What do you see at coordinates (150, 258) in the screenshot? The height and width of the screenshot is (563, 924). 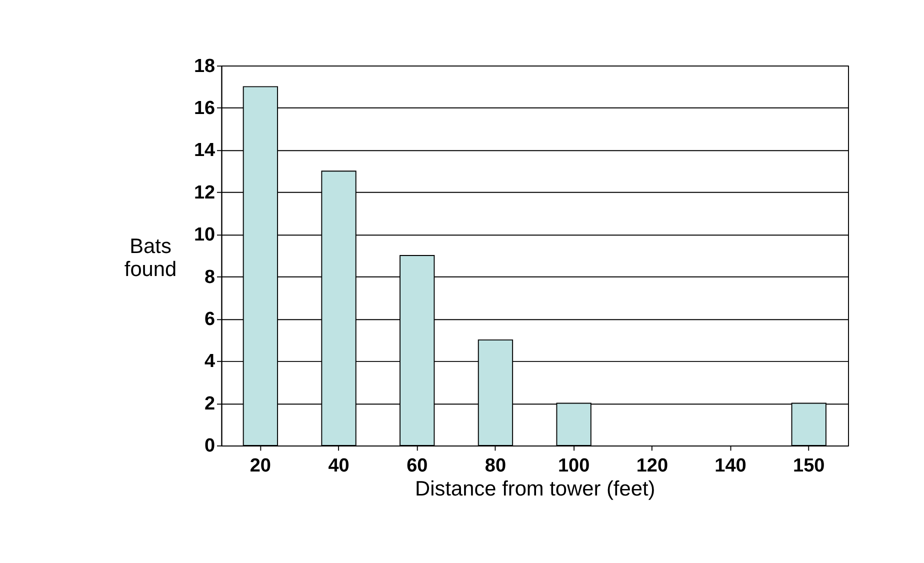 I see `y-axis-title: Bats found` at bounding box center [150, 258].